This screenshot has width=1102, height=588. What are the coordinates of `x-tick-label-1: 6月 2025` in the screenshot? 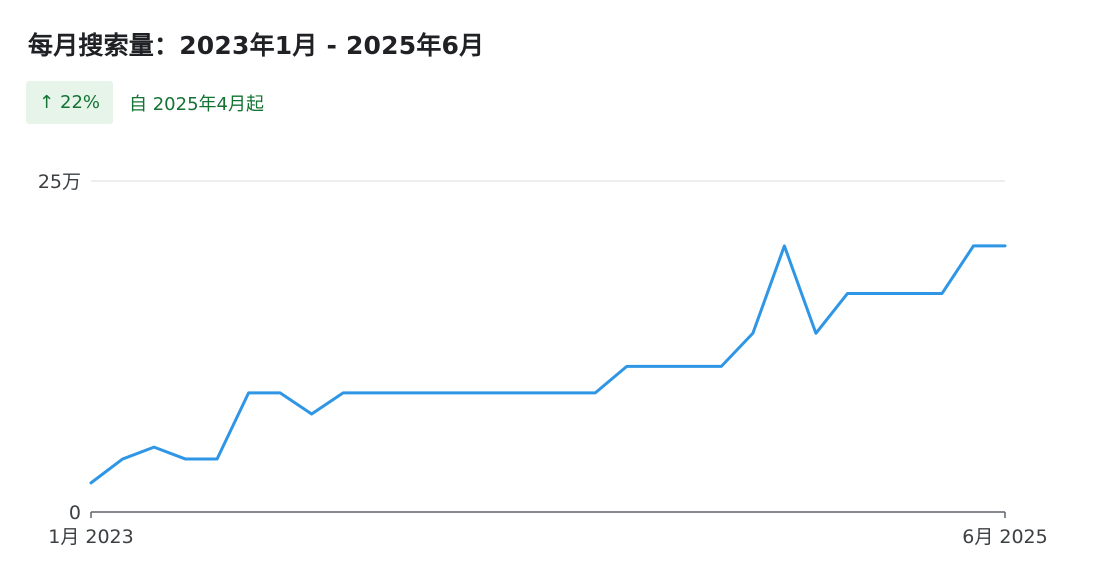 It's located at (1004, 537).